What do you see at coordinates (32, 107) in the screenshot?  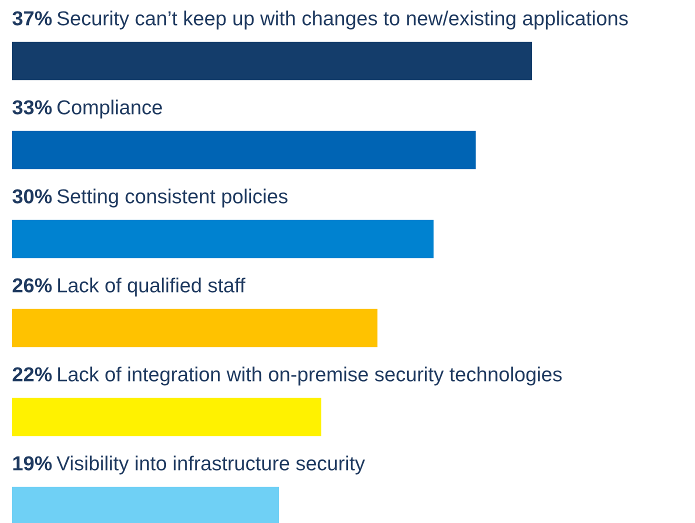 I see `data-label: 33%` at bounding box center [32, 107].